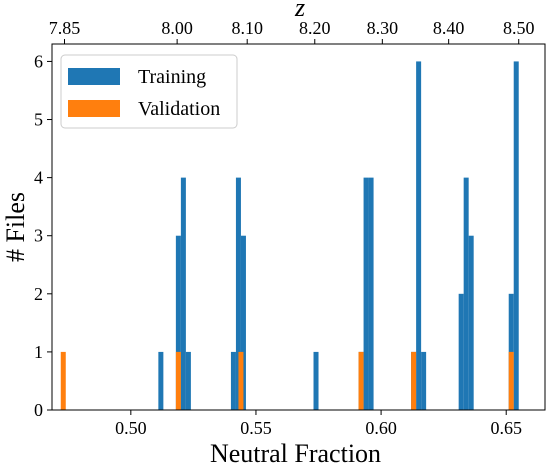 This screenshot has height=470, width=547. What do you see at coordinates (287, 380) in the screenshot?
I see `series-validation` at bounding box center [287, 380].